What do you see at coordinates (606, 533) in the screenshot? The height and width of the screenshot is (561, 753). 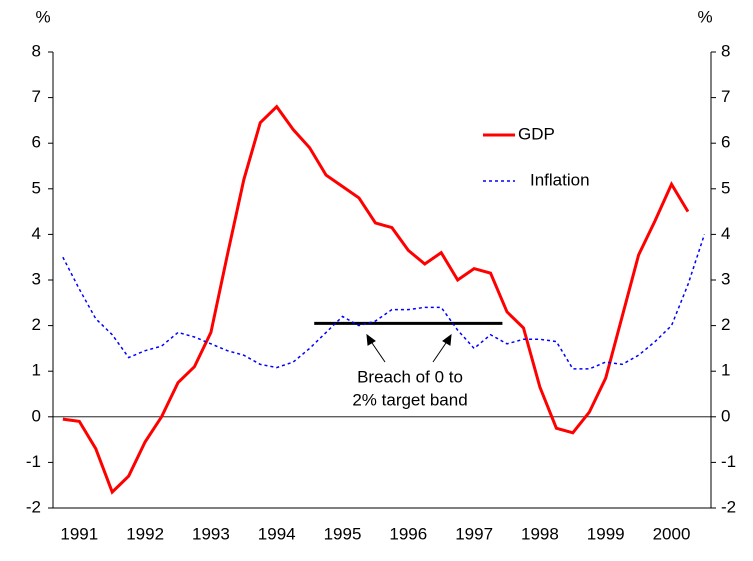 I see `x-tick-label: 1999` at bounding box center [606, 533].